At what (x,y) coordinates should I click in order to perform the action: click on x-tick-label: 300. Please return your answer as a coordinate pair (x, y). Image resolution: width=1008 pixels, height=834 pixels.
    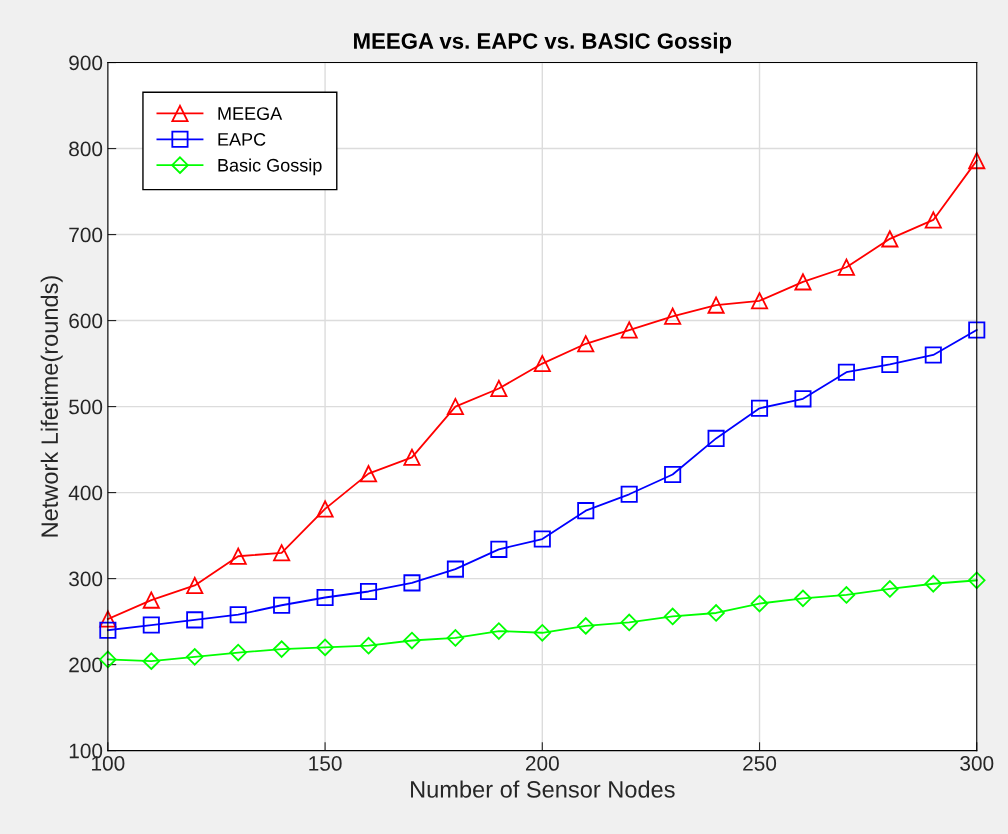
    Looking at the image, I should click on (977, 763).